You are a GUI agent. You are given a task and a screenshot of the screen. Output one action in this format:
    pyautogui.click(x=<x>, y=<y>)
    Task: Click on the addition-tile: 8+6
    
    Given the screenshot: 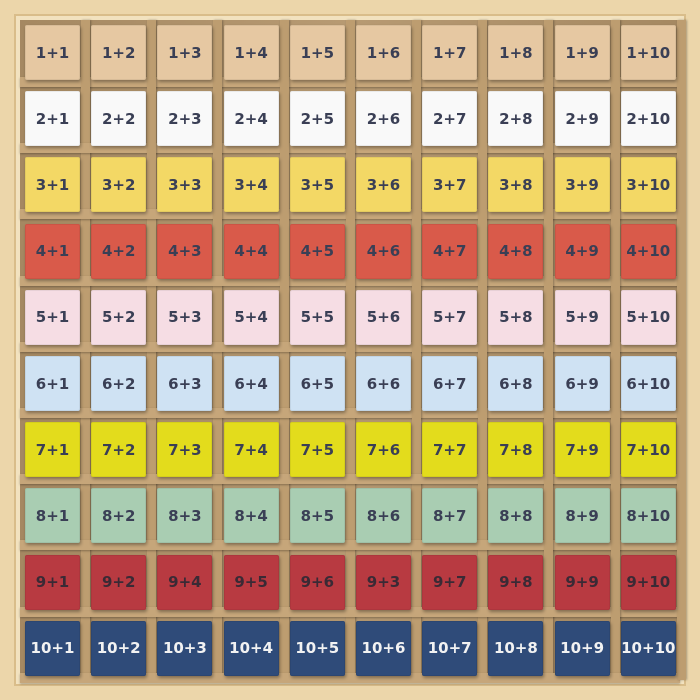 What is the action you would take?
    pyautogui.click(x=383, y=516)
    